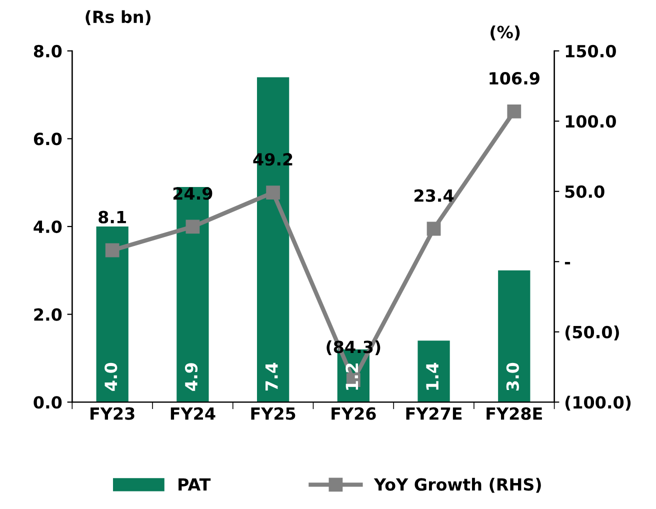 The width and height of the screenshot is (656, 509). What do you see at coordinates (567, 263) in the screenshot?
I see `y2-tick-label: -` at bounding box center [567, 263].